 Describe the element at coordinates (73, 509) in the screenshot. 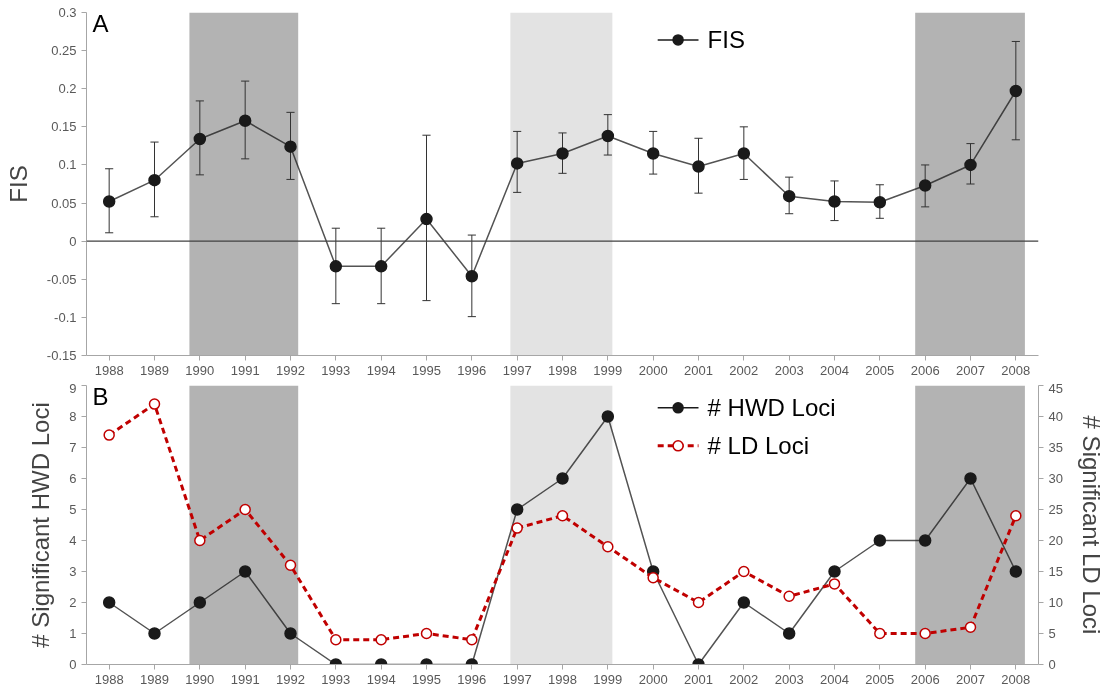

I see `y-tick-label: 5` at that location.